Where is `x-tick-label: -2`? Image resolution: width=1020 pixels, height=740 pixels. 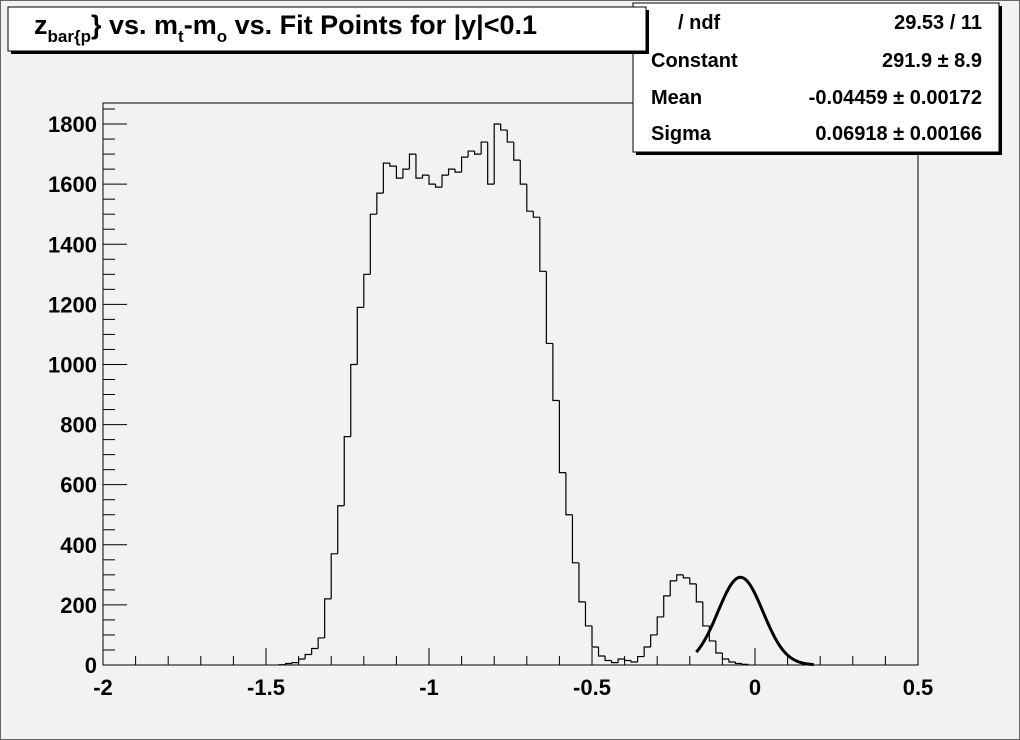 x-tick-label: -2 is located at coordinates (103, 687).